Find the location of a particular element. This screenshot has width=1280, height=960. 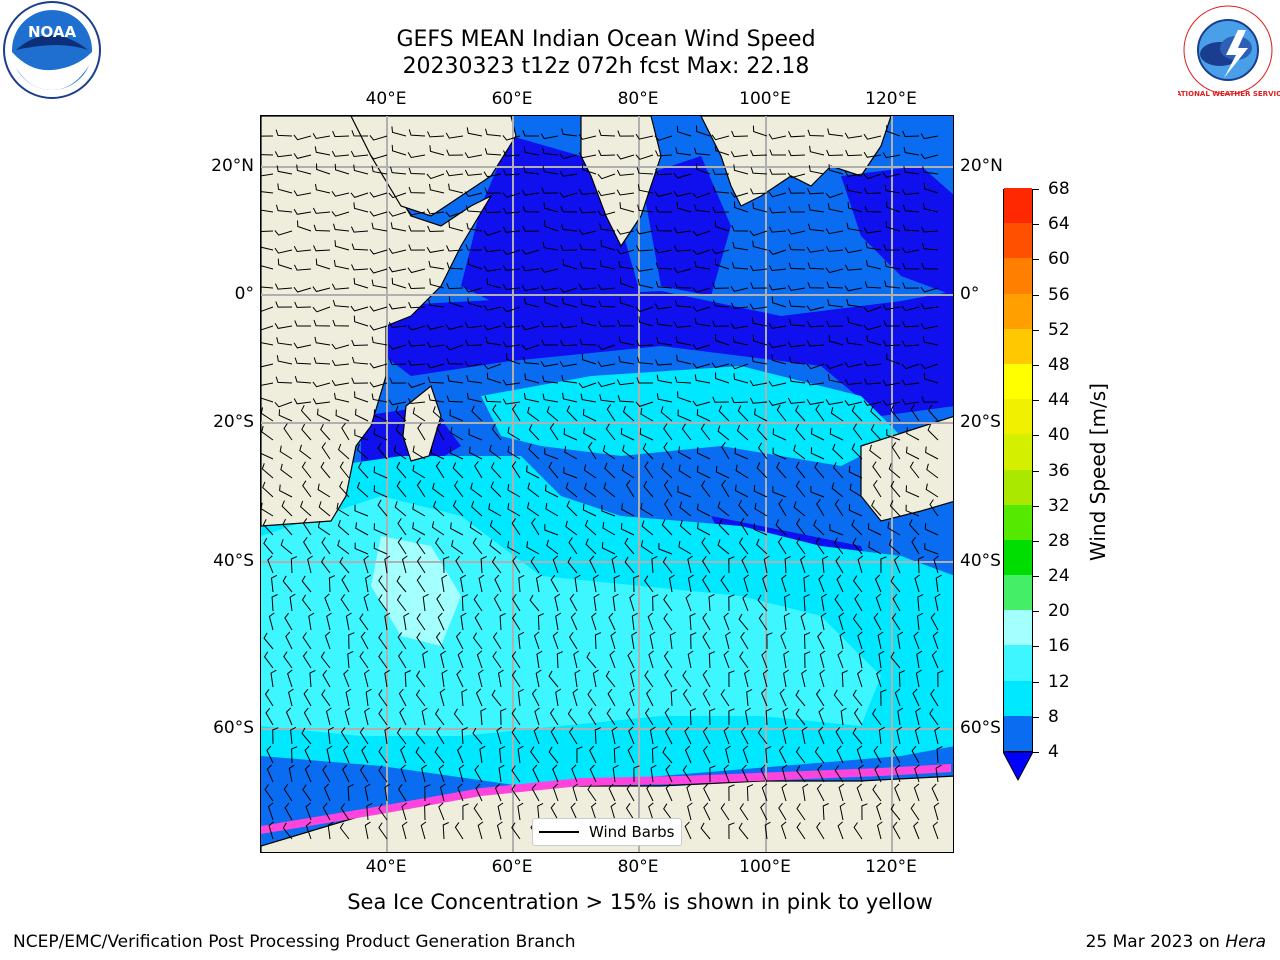

colorbar-tick-label: 28 is located at coordinates (1059, 540).